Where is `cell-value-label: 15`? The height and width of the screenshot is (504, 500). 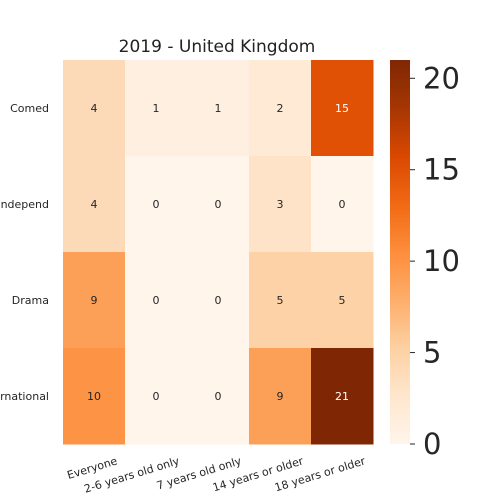 cell-value-label: 15 is located at coordinates (342, 108).